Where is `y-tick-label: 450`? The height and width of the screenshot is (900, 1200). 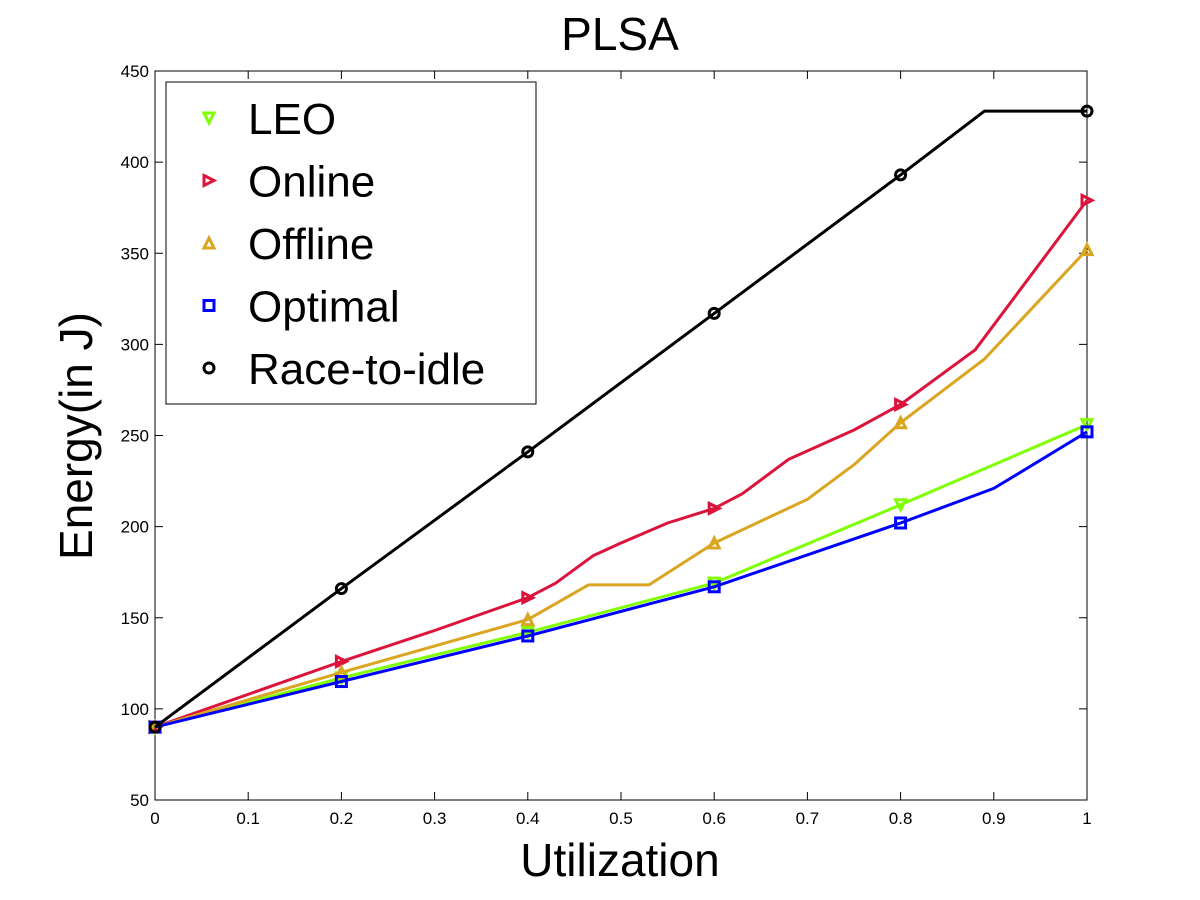 y-tick-label: 450 is located at coordinates (135, 71).